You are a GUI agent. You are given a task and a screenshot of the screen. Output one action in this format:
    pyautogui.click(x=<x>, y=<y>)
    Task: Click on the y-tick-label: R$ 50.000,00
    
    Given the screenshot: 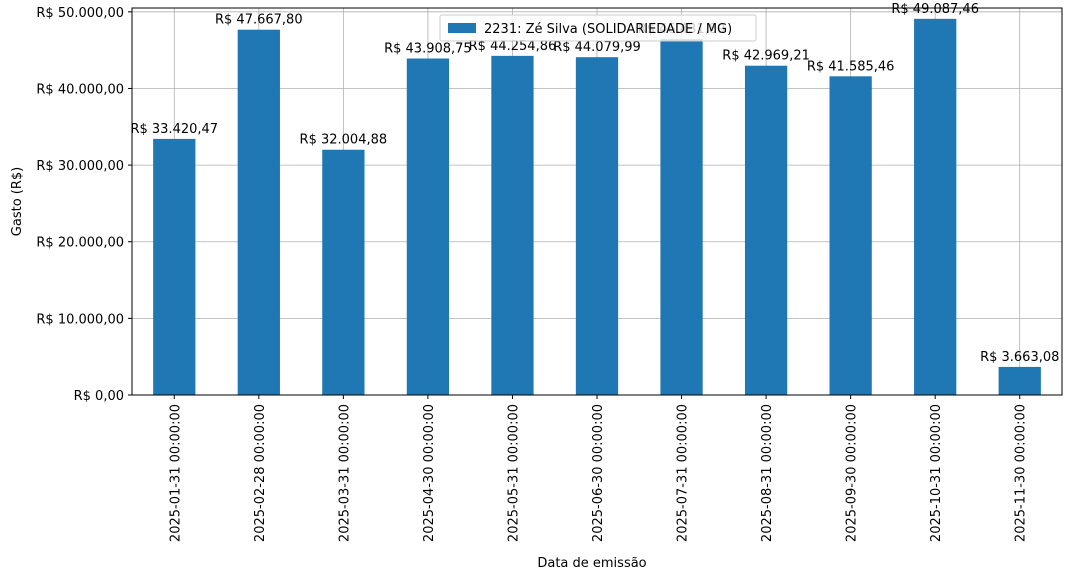 What is the action you would take?
    pyautogui.click(x=80, y=13)
    